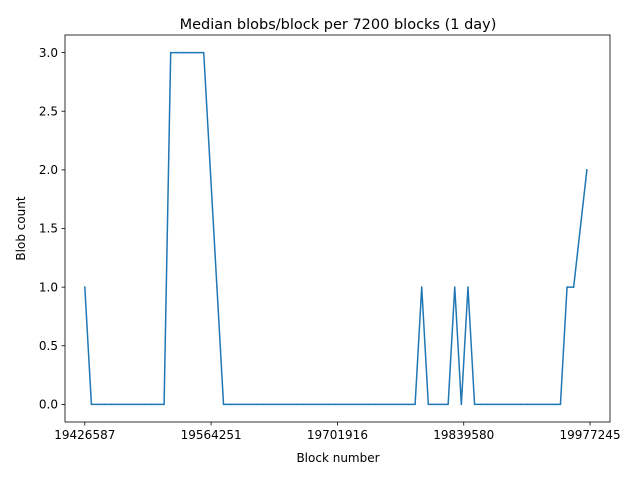  I want to click on y-tick-label: 0.5, so click(48, 346).